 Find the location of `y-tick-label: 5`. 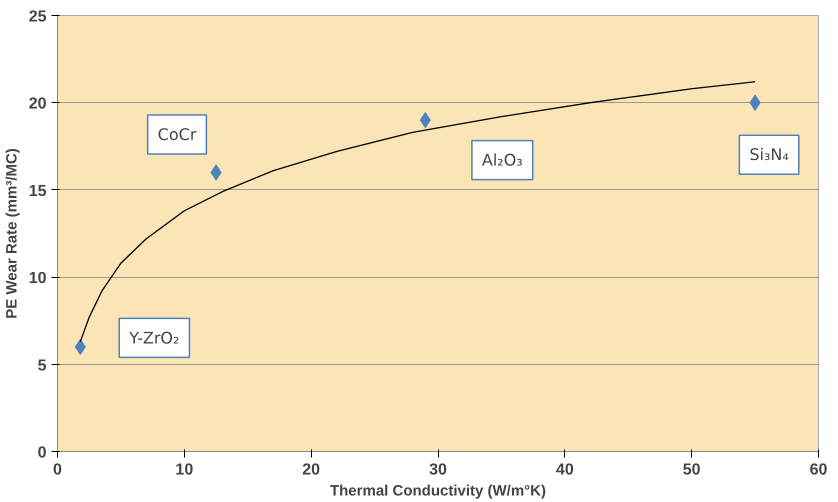

y-tick-label: 5 is located at coordinates (42, 365).